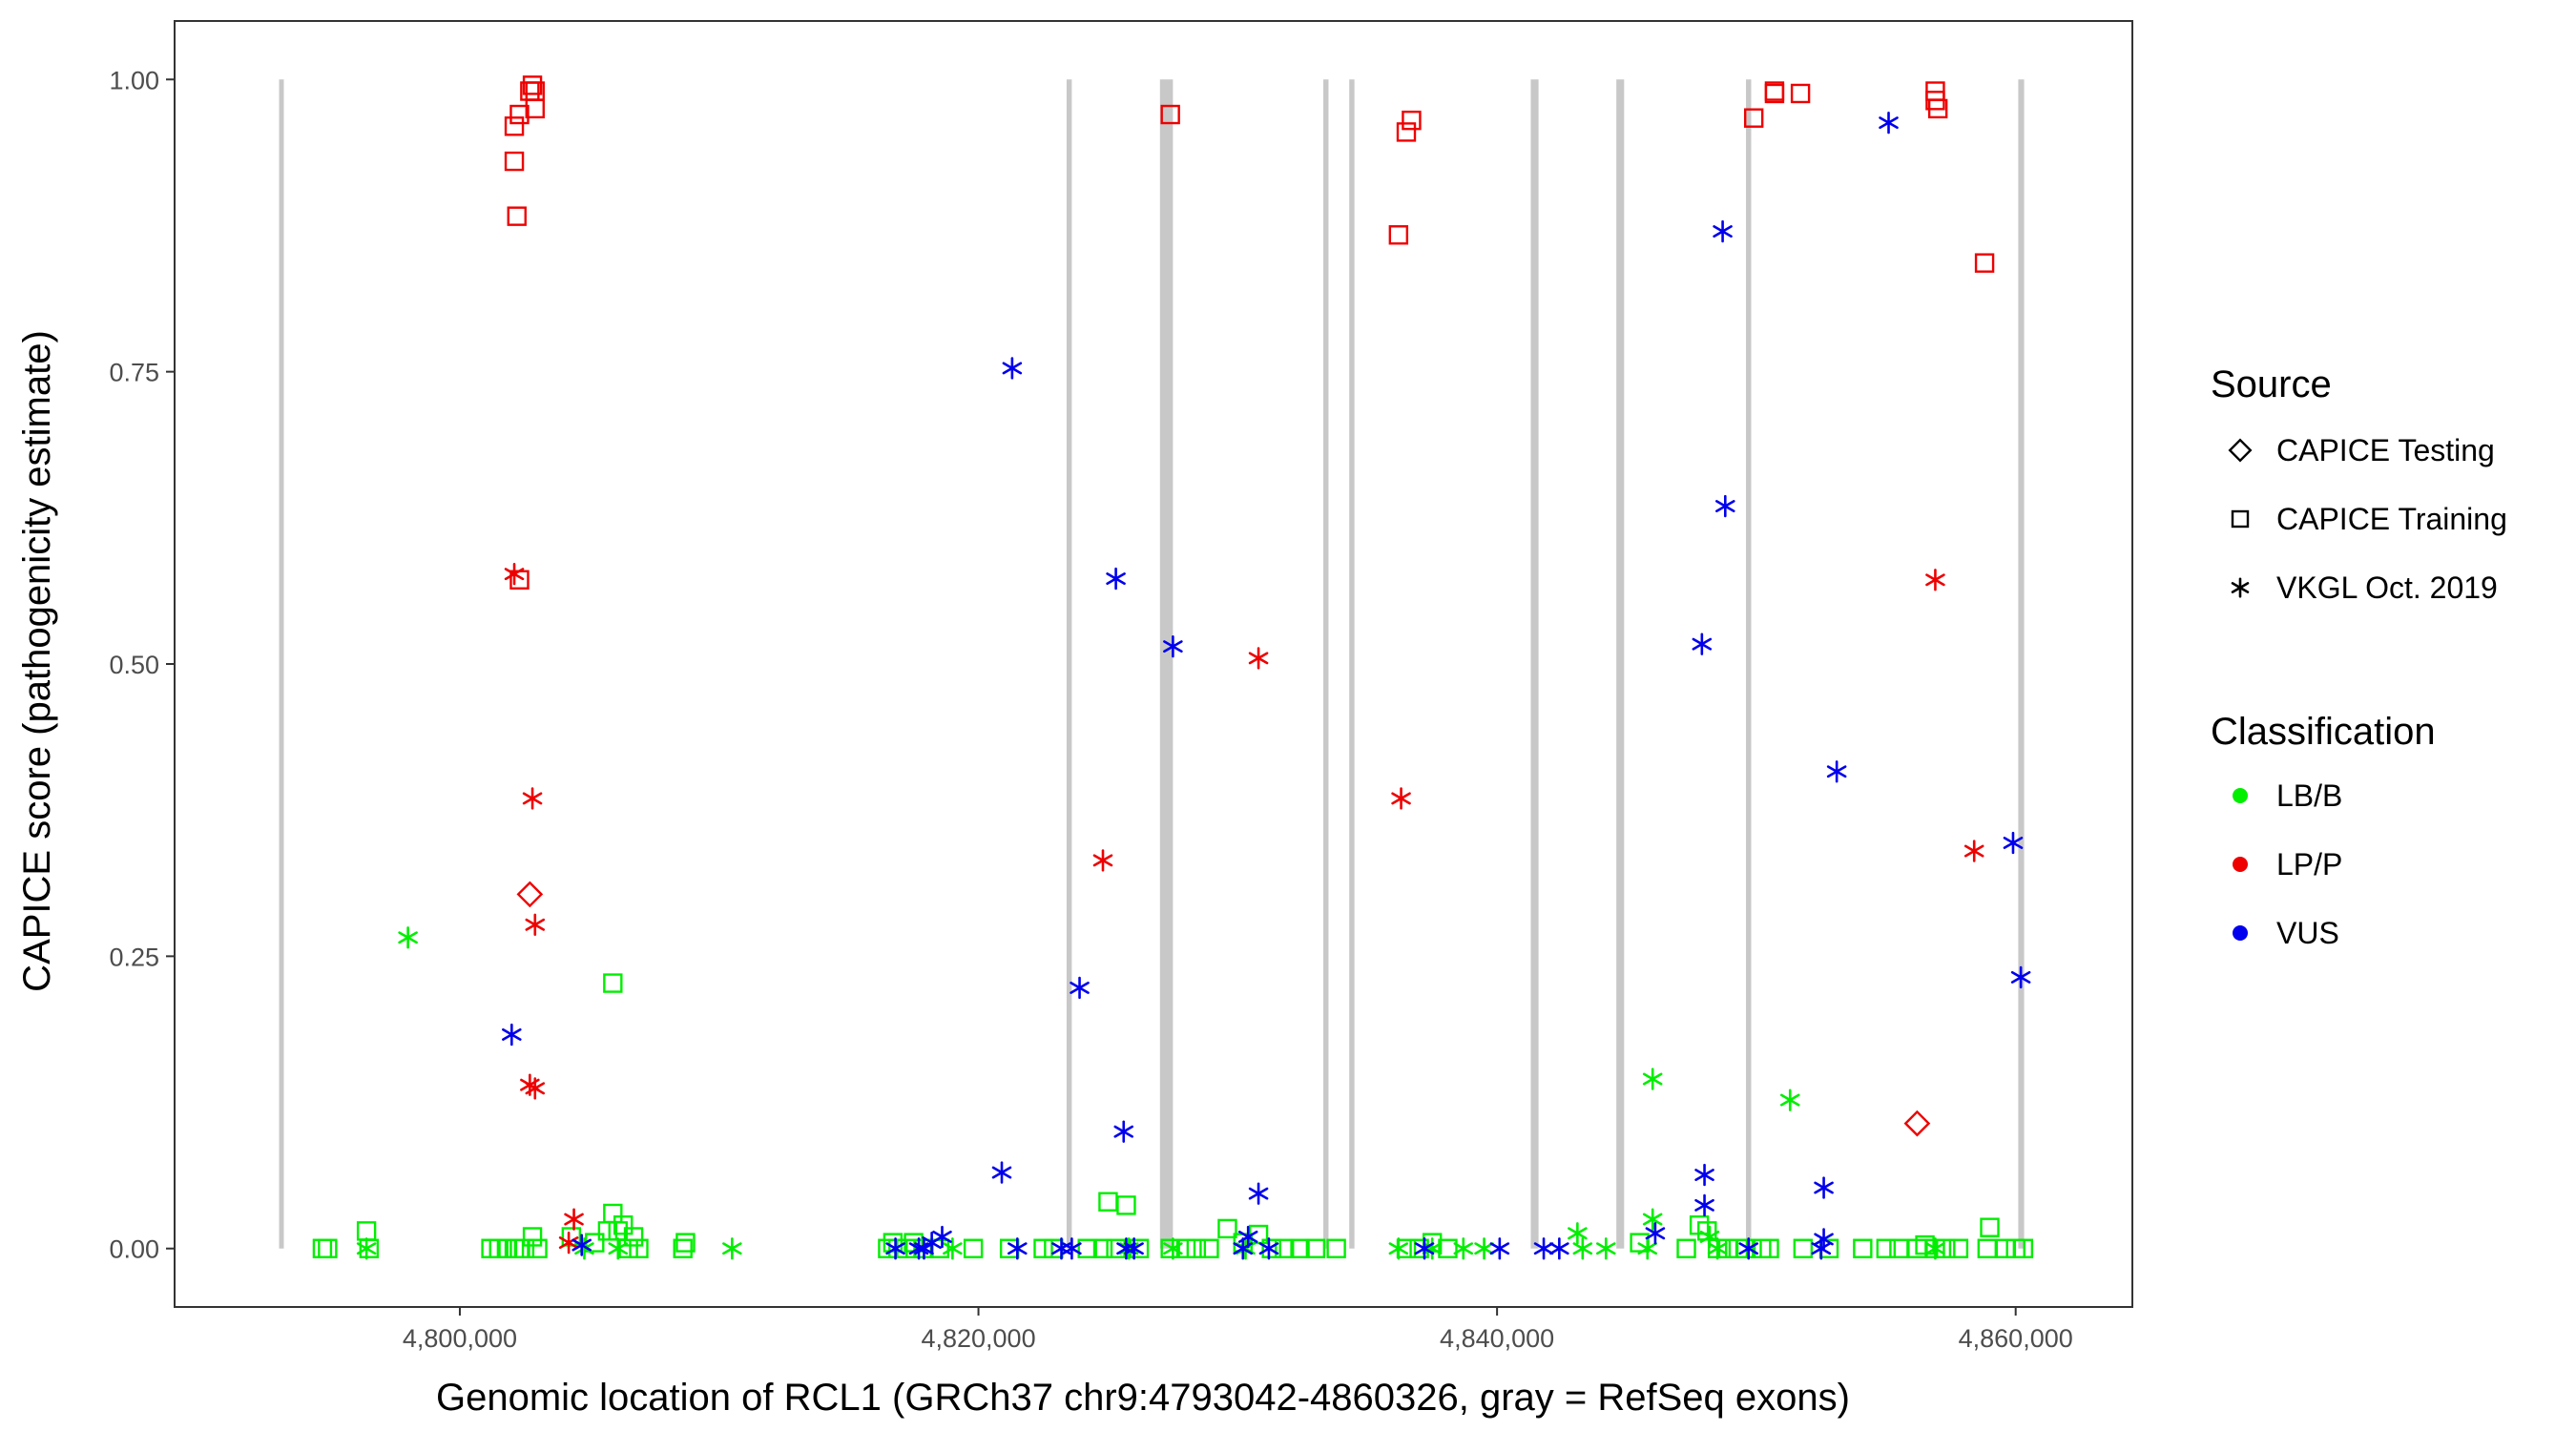  I want to click on x-tick-label: 4,800,000, so click(460, 1338).